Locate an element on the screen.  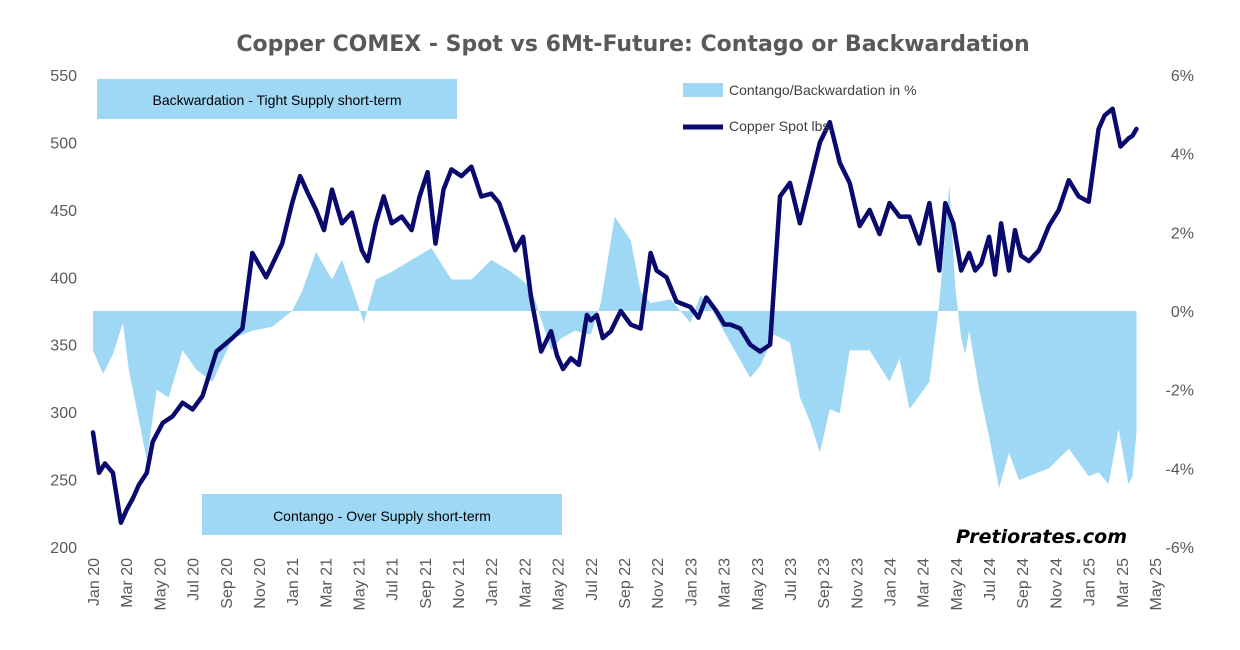
x-tick-label: Mar 24 is located at coordinates (924, 583).